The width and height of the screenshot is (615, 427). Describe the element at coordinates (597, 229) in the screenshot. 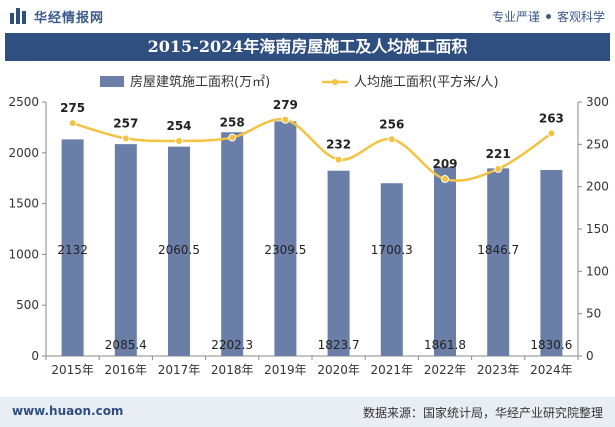

I see `y-right-tick-label: 150` at that location.